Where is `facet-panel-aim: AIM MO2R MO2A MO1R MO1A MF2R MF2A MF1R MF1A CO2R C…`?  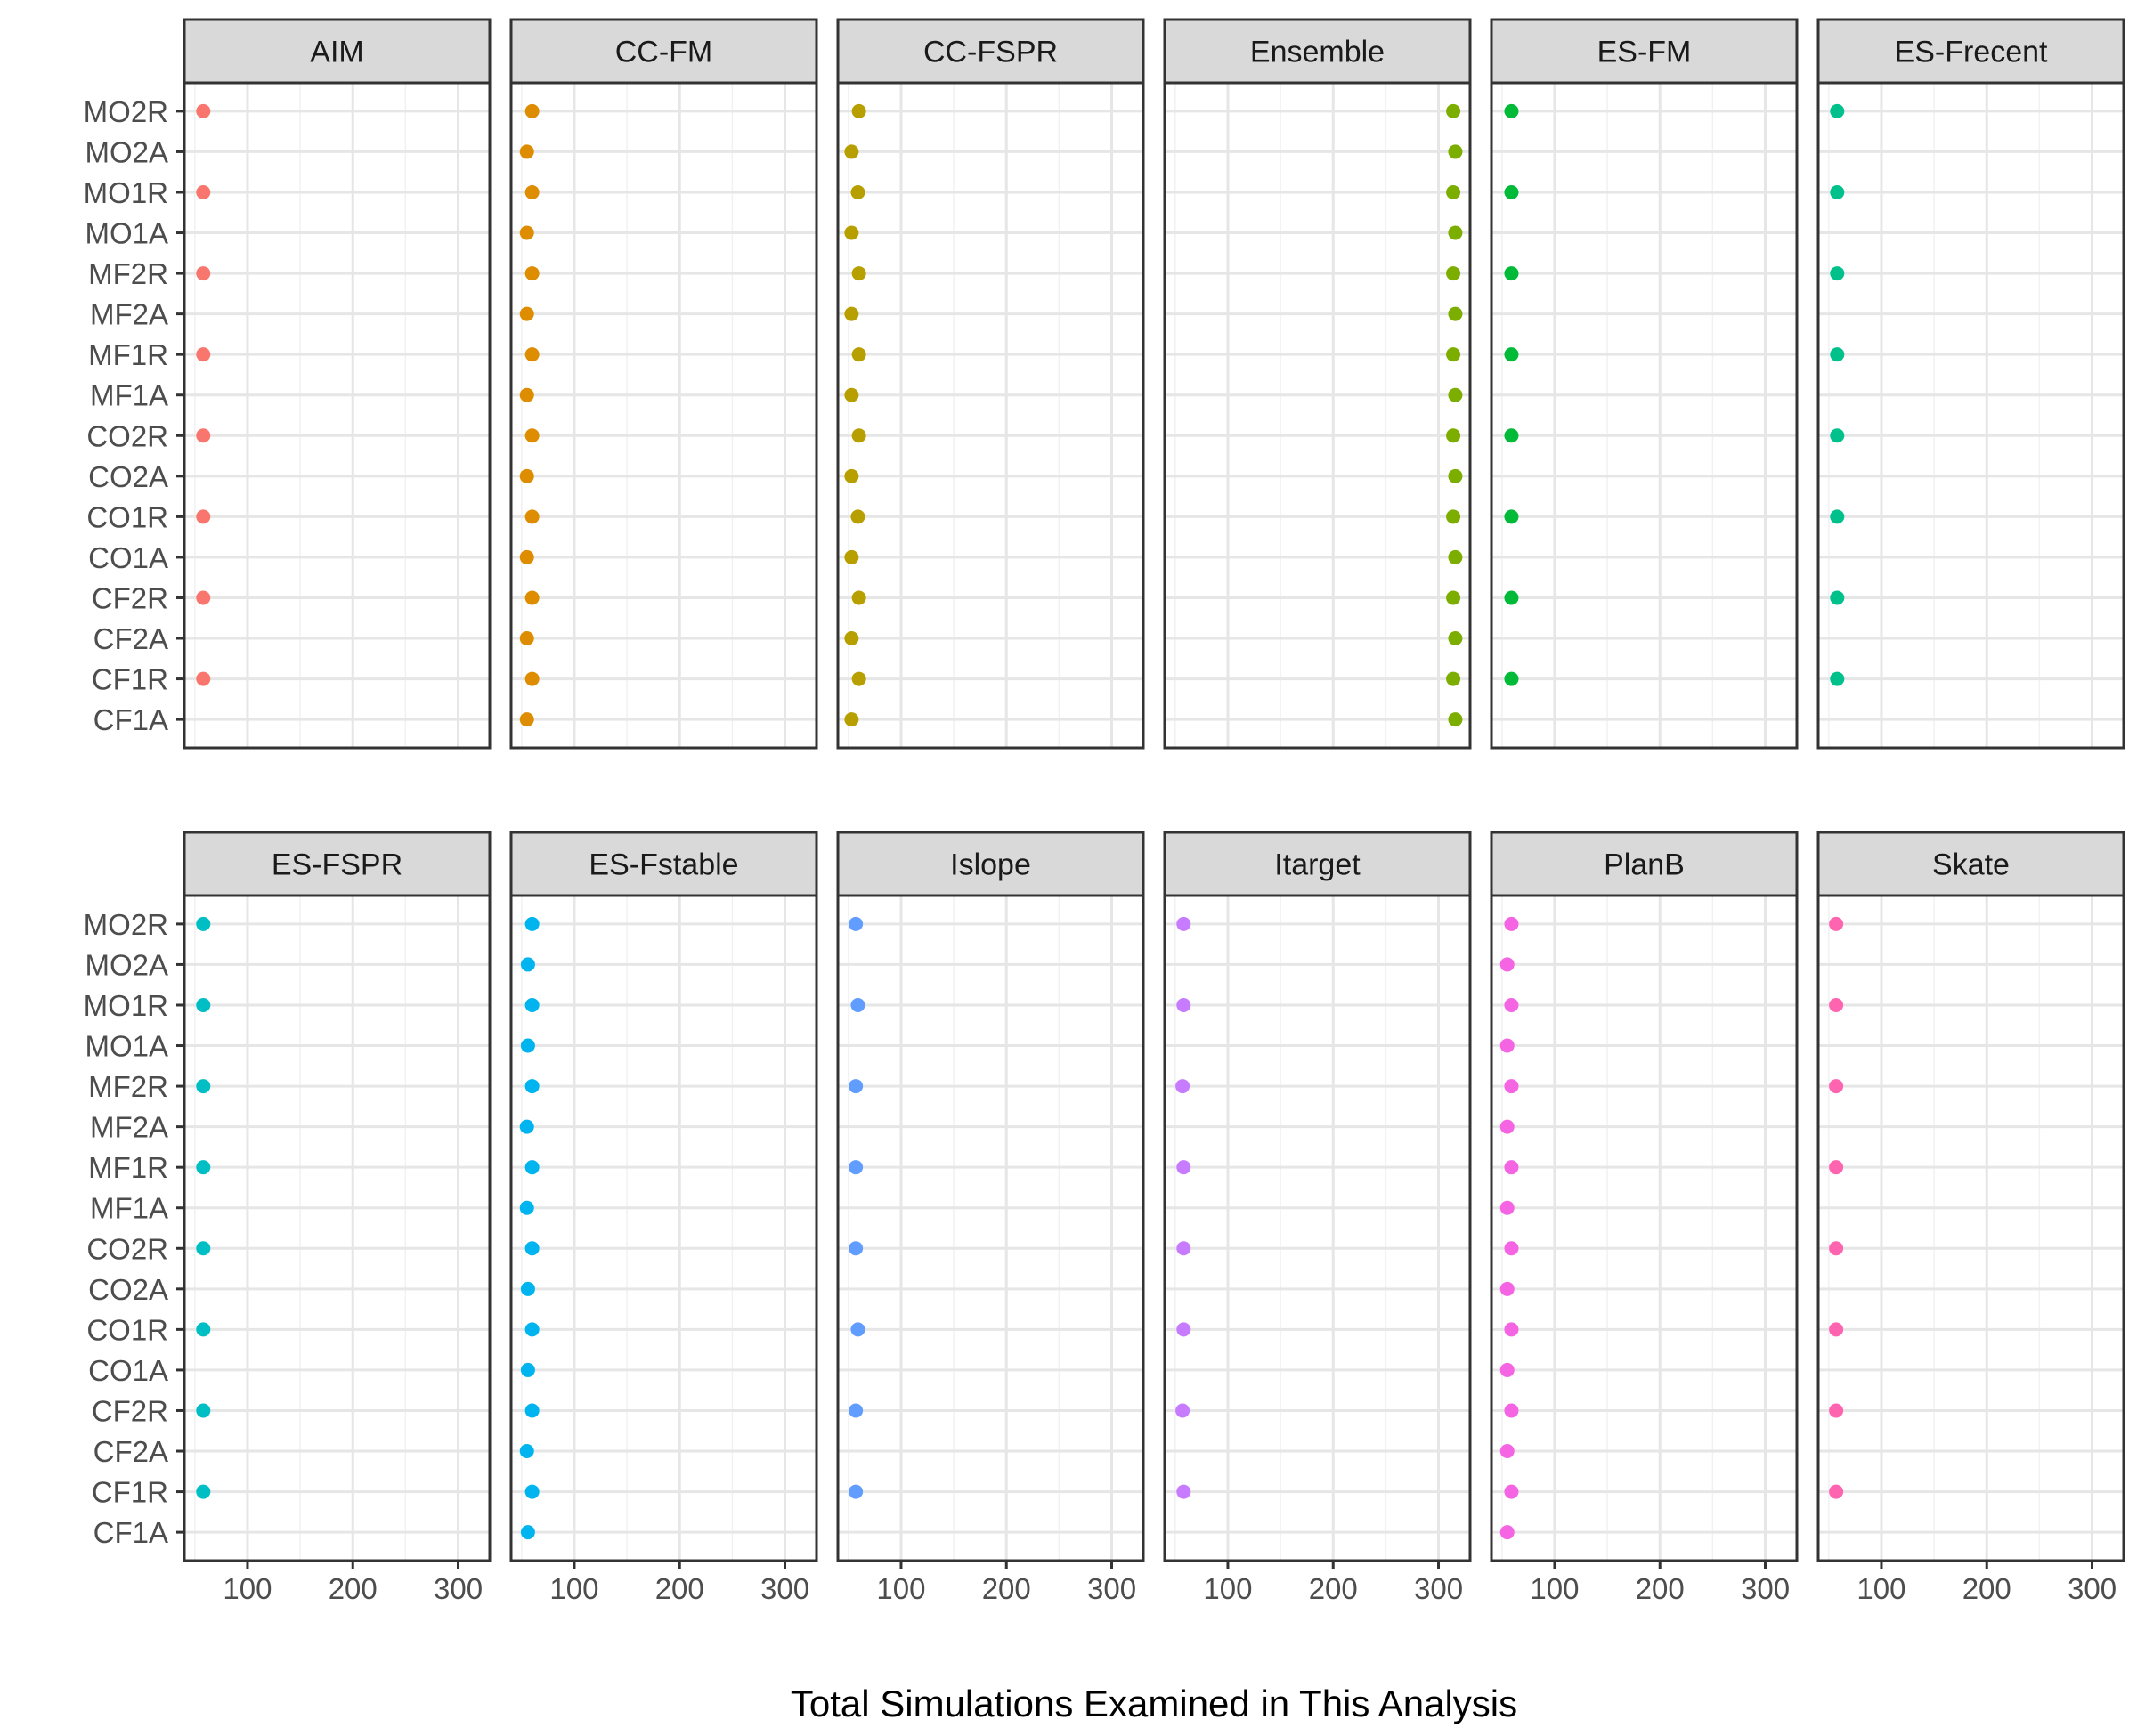 facet-panel-aim: AIM MO2R MO2A MO1R MO1A MF2R MF2A MF1R MF1A CO2R C… is located at coordinates (288, 384).